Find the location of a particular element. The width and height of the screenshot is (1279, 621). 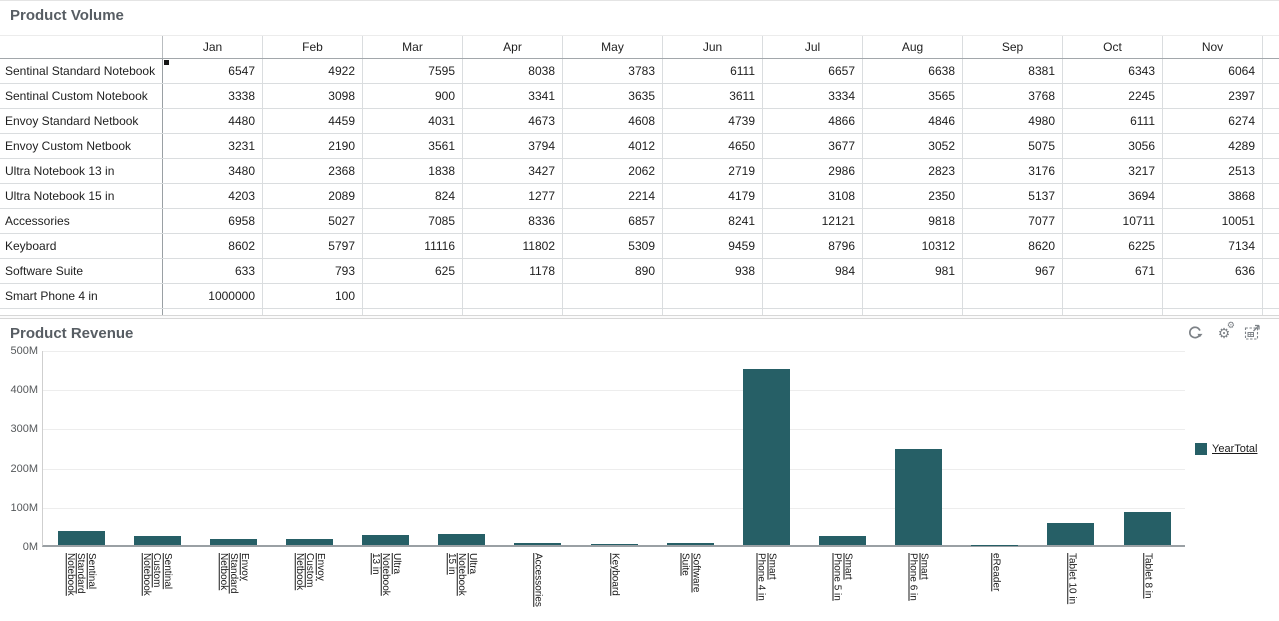

table-cell: 3217 is located at coordinates (1113, 171).